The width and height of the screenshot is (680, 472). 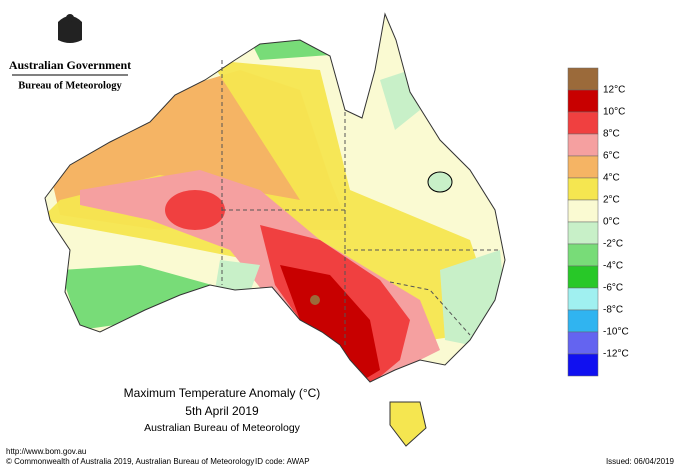 What do you see at coordinates (614, 112) in the screenshot?
I see `legend-label: 10°C` at bounding box center [614, 112].